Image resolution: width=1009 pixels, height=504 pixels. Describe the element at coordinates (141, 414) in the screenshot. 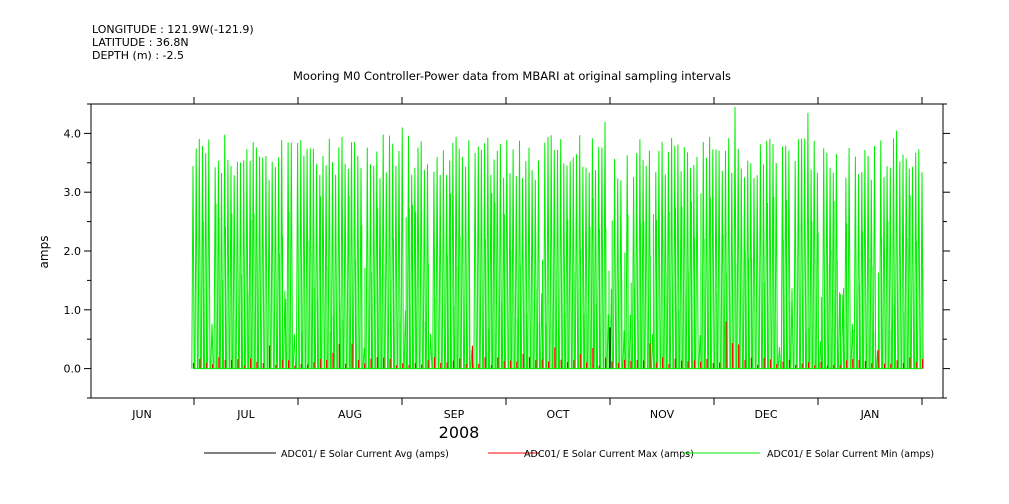

I see `x-tick-label: JUN` at that location.